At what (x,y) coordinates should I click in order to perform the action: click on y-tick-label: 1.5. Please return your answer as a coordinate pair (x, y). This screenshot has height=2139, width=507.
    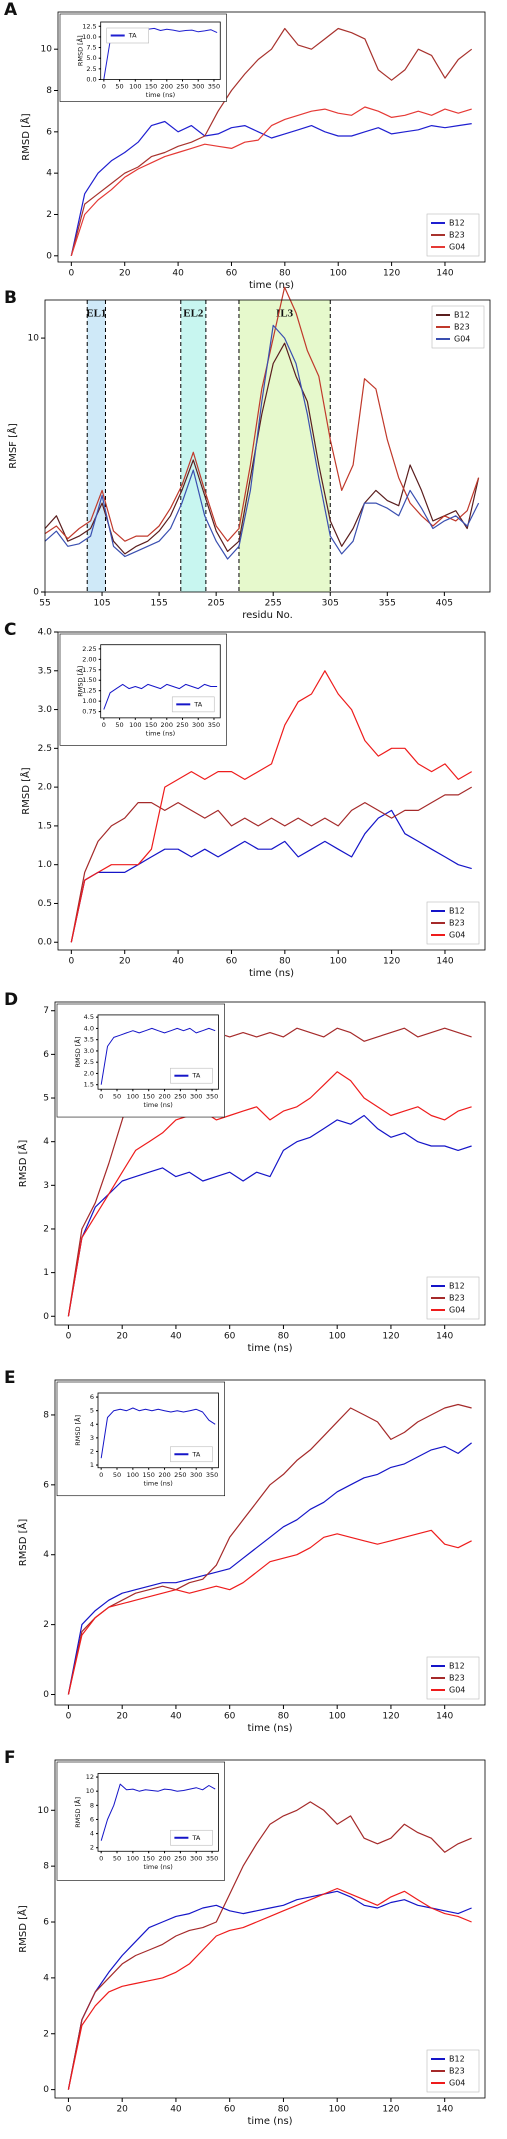
    Looking at the image, I should click on (89, 1085).